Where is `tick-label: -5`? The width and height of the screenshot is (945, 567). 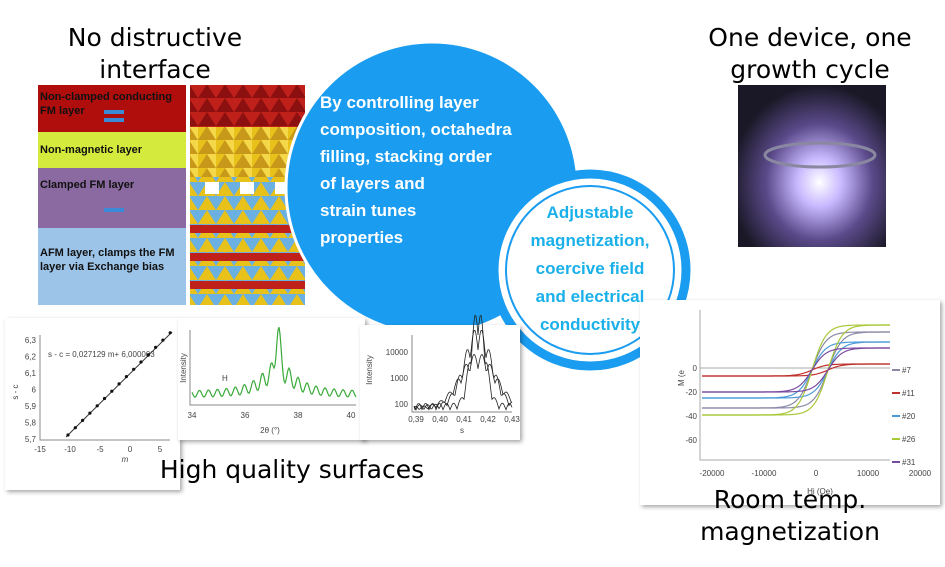
tick-label: -5 is located at coordinates (100, 449).